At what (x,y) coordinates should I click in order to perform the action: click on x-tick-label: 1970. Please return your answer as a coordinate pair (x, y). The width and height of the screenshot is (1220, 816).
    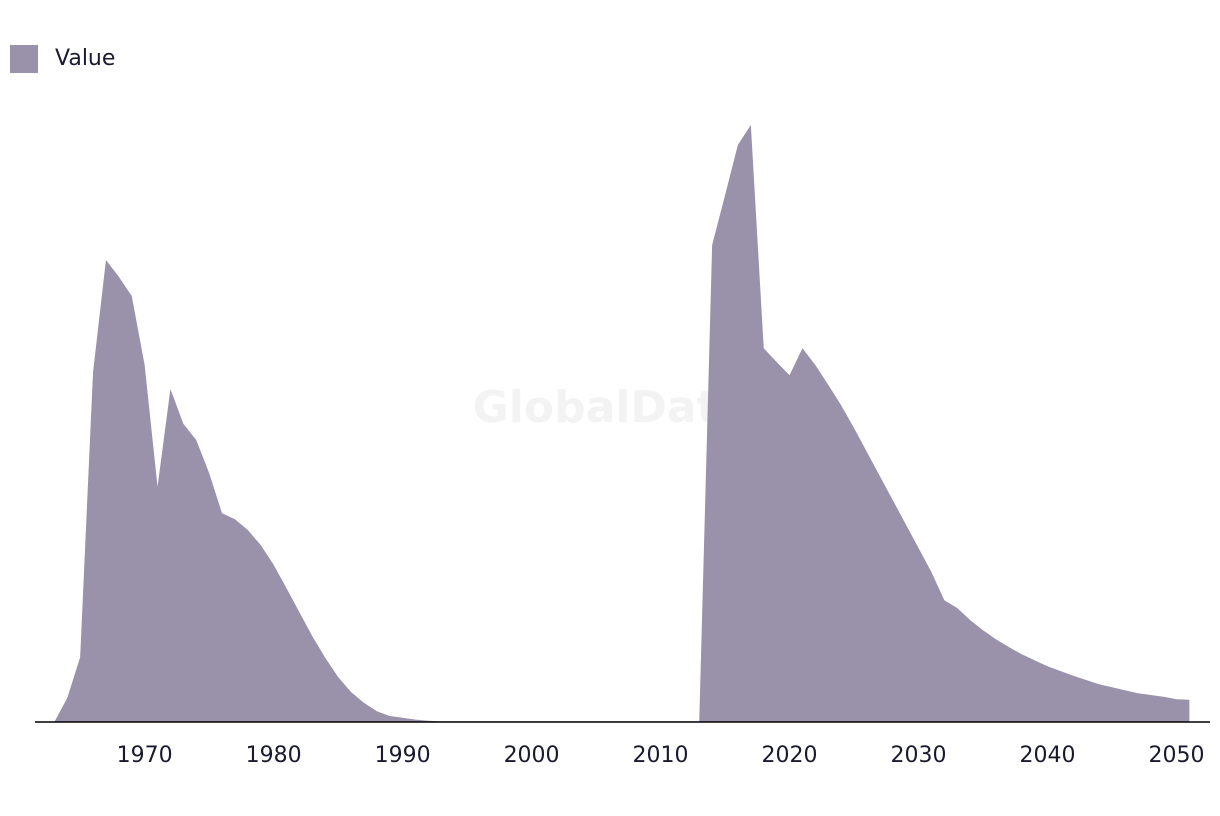
    Looking at the image, I should click on (145, 755).